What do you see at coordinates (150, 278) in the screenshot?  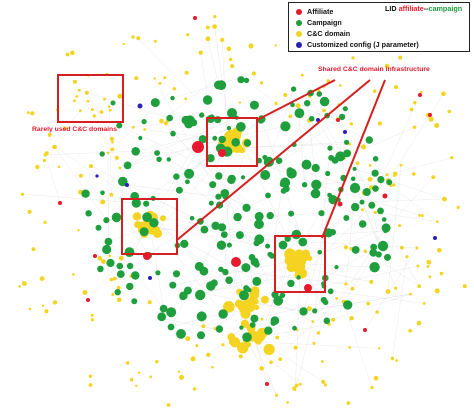 I see `config-node` at bounding box center [150, 278].